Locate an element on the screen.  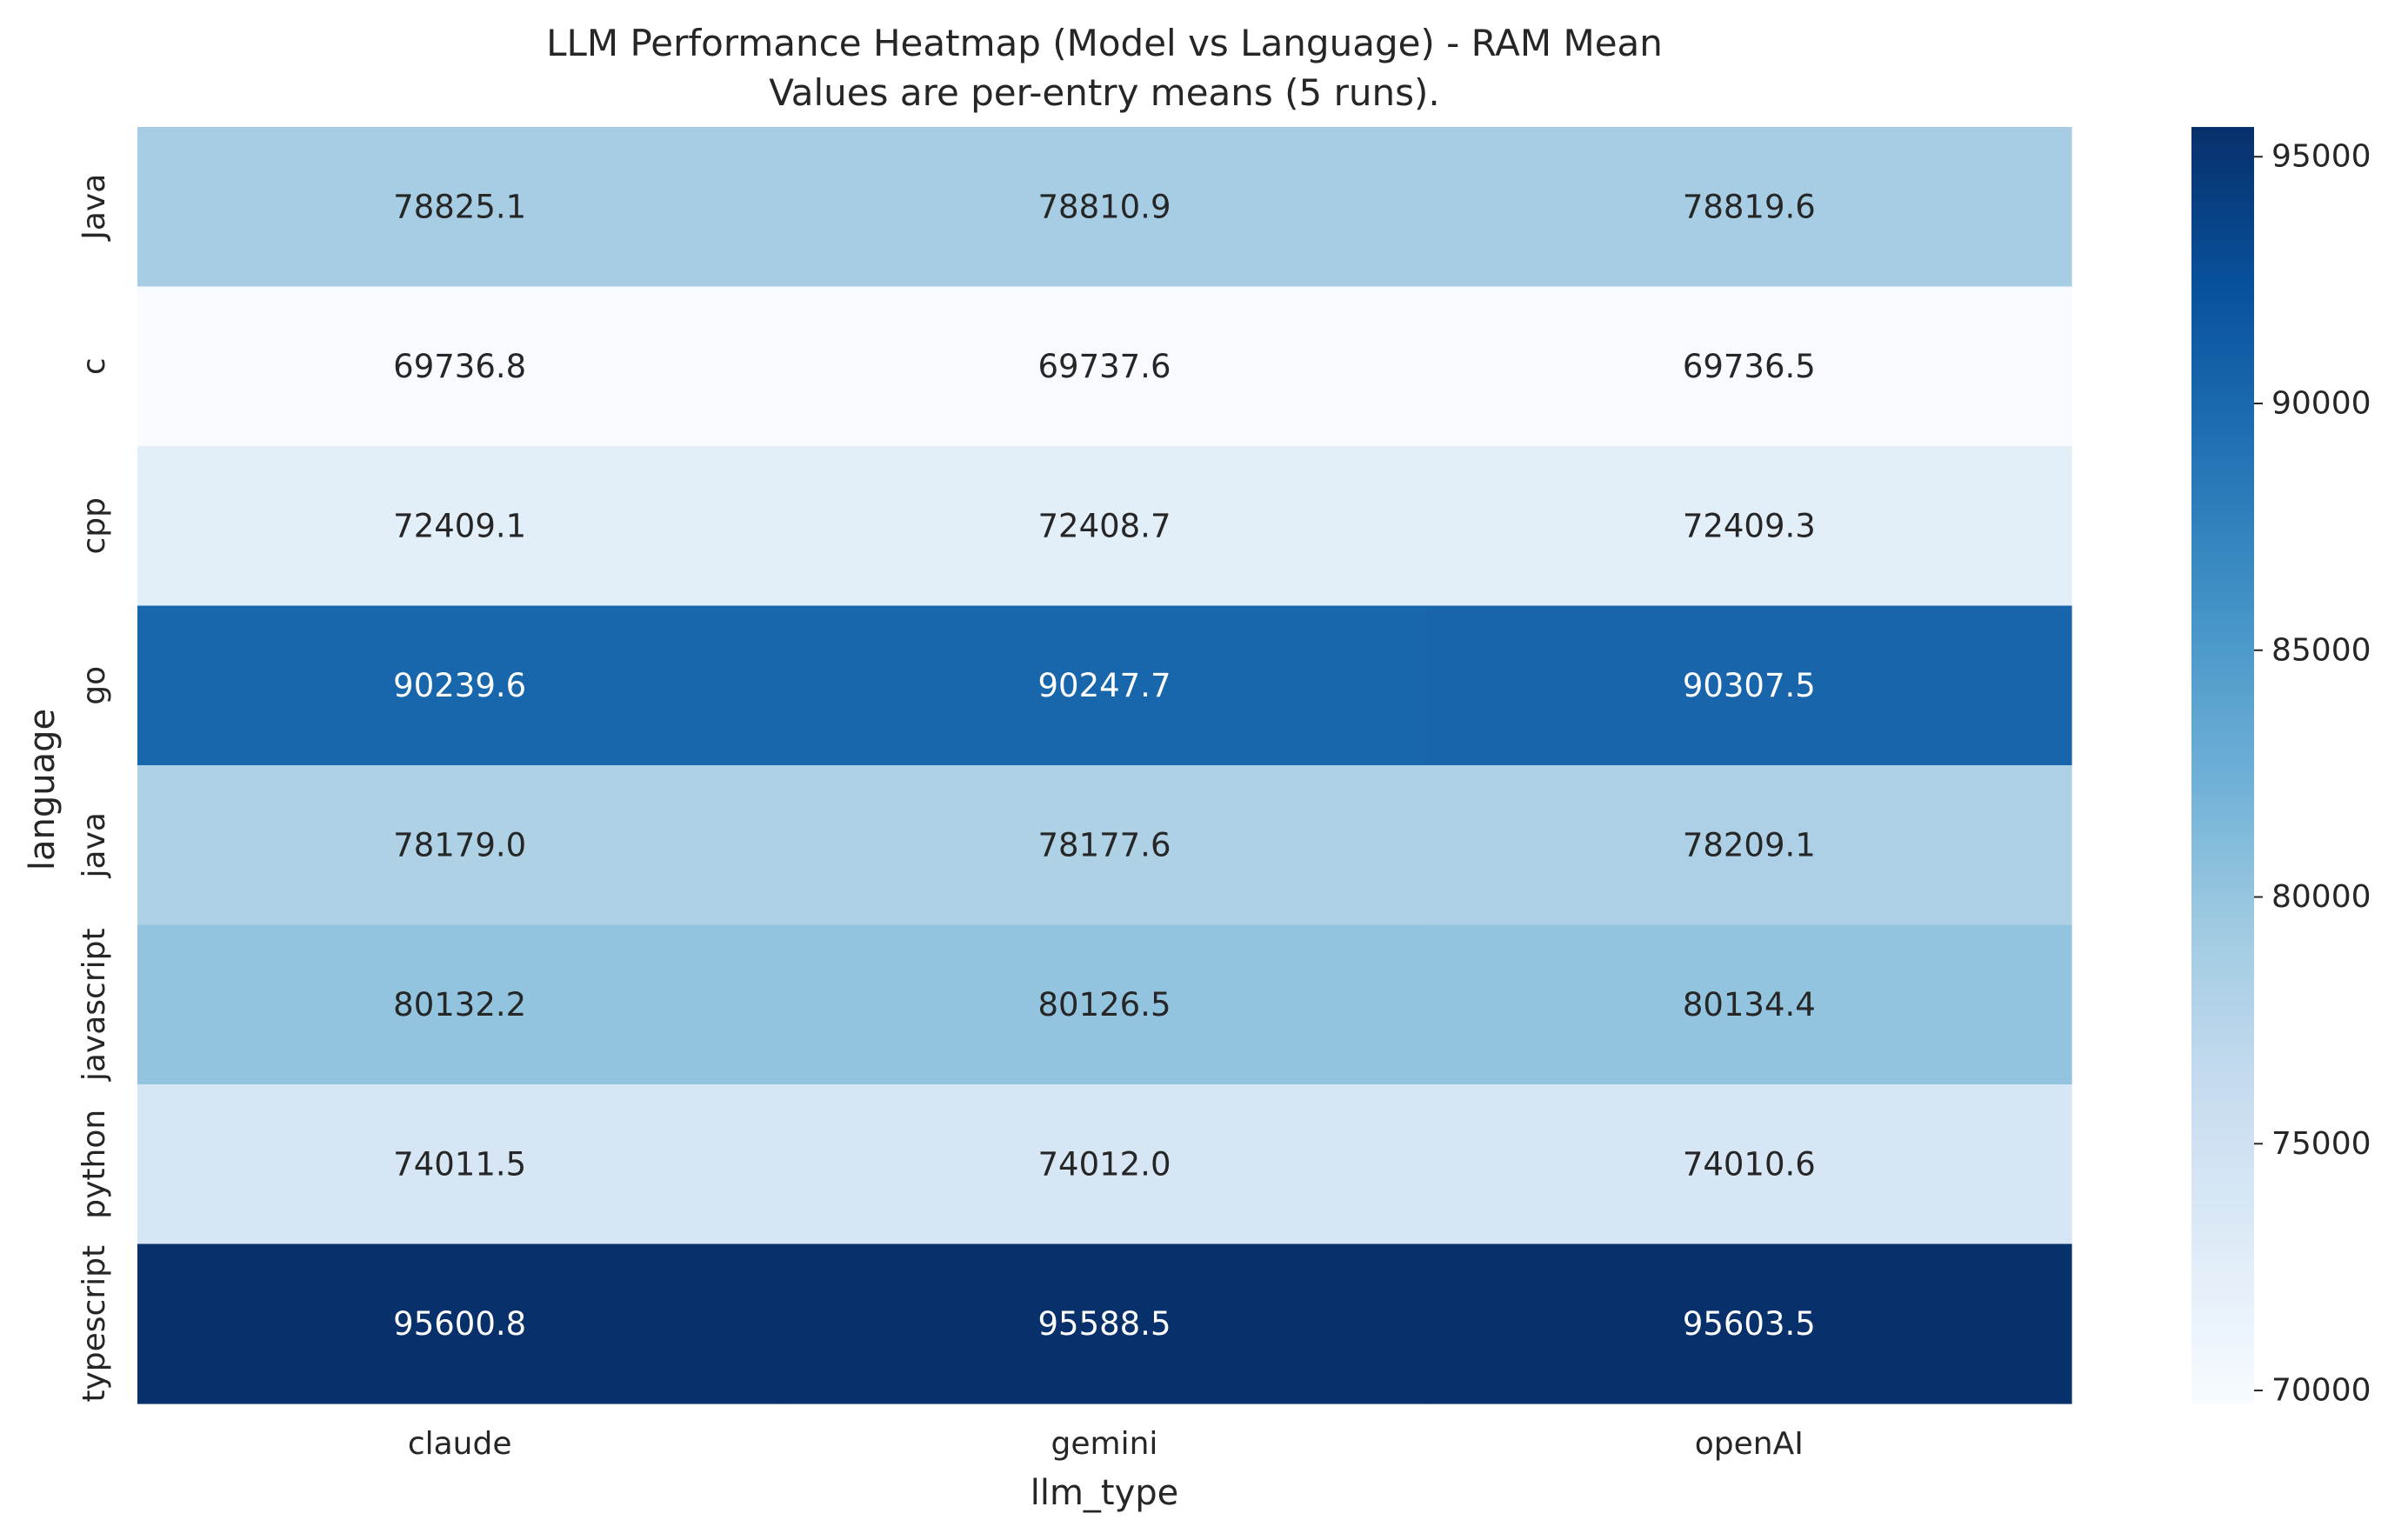
y-tick-label: c is located at coordinates (94, 366).